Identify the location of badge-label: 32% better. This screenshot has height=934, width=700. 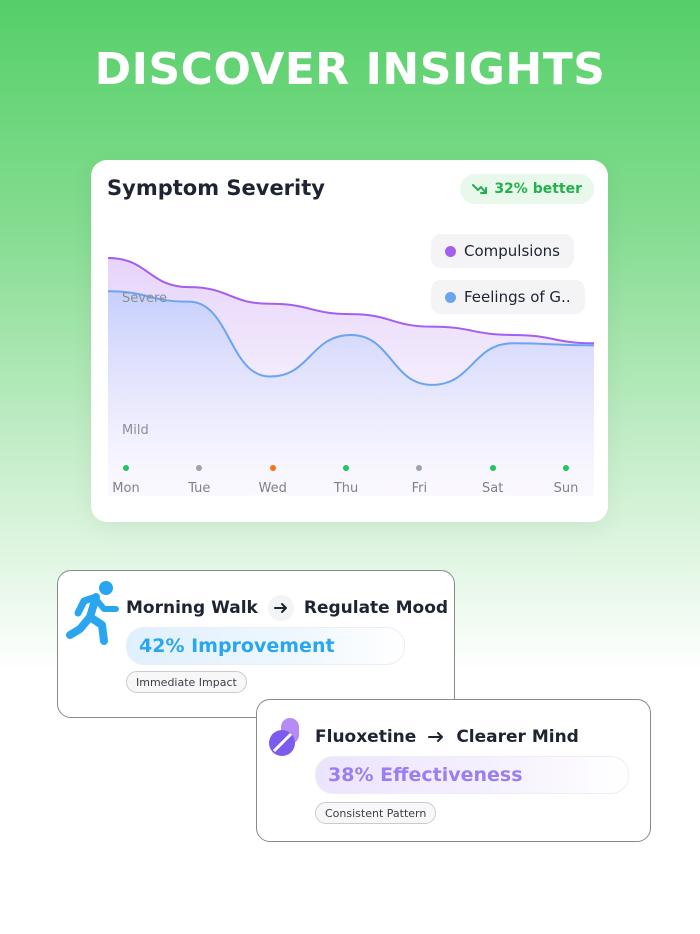
(538, 189).